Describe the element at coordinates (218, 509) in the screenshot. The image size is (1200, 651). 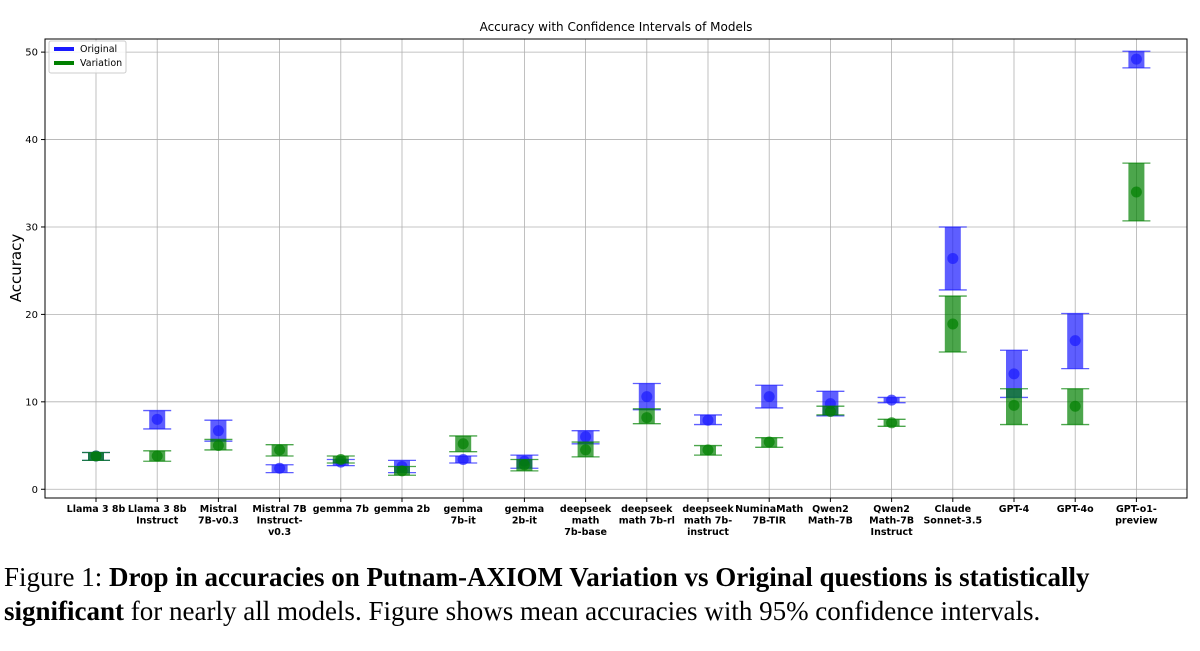
I see `x-tick-label-line: Mistral` at that location.